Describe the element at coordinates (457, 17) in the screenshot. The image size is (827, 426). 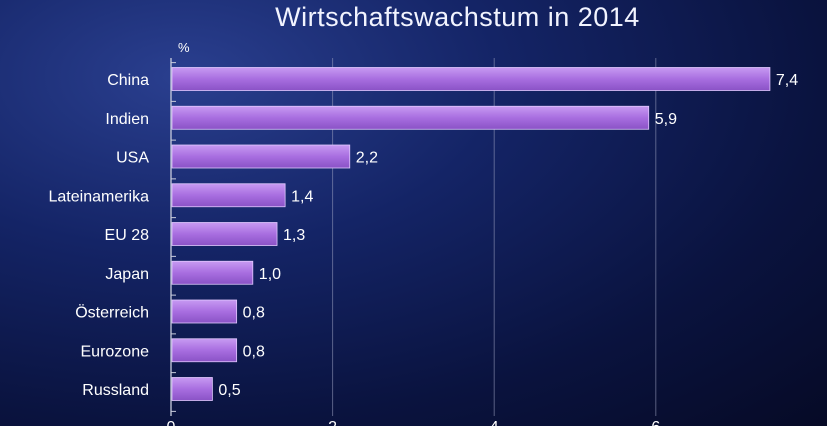
I see `chart-title: Wirtschaftswachstum in 2014` at that location.